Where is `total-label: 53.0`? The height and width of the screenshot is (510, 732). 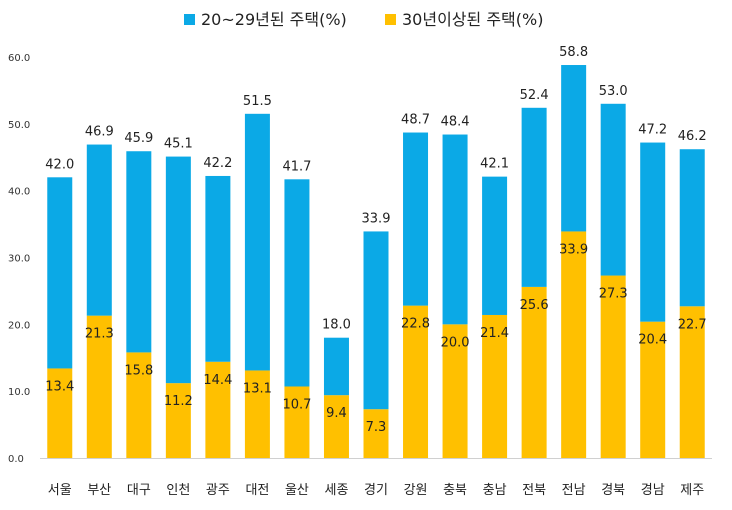 total-label: 53.0 is located at coordinates (613, 91).